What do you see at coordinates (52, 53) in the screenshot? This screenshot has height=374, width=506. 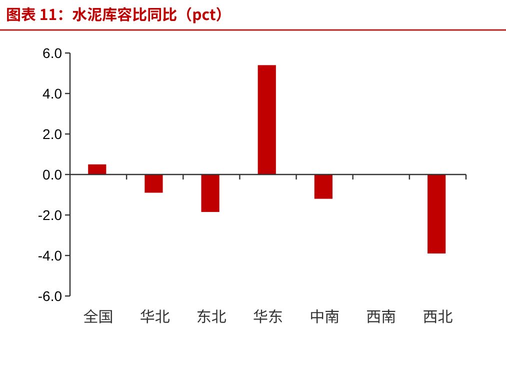 I see `y-tick-label: 6.0` at bounding box center [52, 53].